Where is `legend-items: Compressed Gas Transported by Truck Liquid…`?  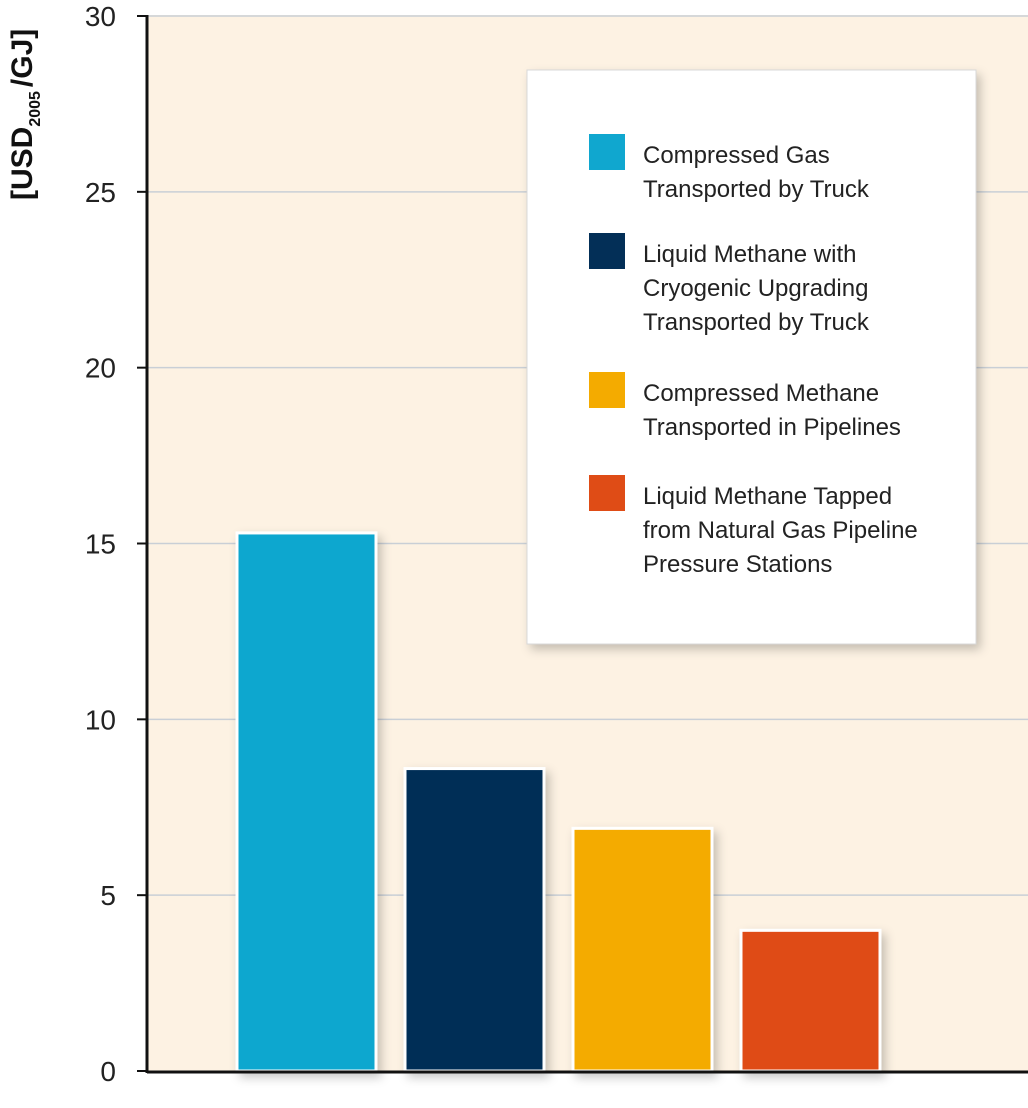 legend-items: Compressed Gas Transported by Truck Liquid… is located at coordinates (753, 356).